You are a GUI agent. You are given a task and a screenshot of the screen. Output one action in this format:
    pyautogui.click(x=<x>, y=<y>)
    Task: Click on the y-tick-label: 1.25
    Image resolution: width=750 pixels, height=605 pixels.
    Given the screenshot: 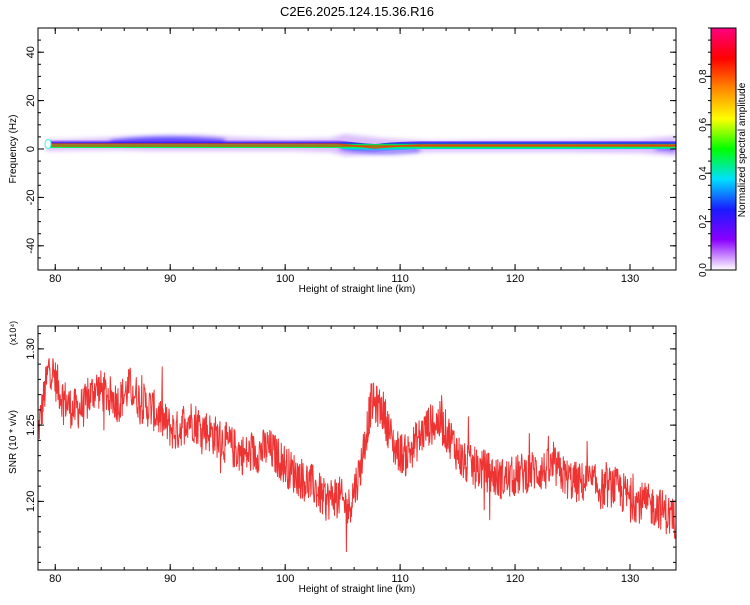 What is the action you would take?
    pyautogui.click(x=31, y=424)
    